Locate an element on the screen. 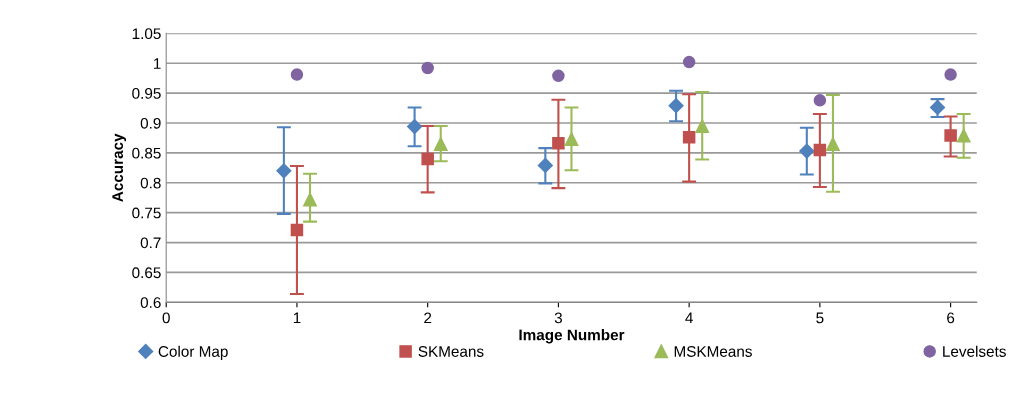 This screenshot has width=1026, height=417. y-tick-label: 0.85 is located at coordinates (146, 153).